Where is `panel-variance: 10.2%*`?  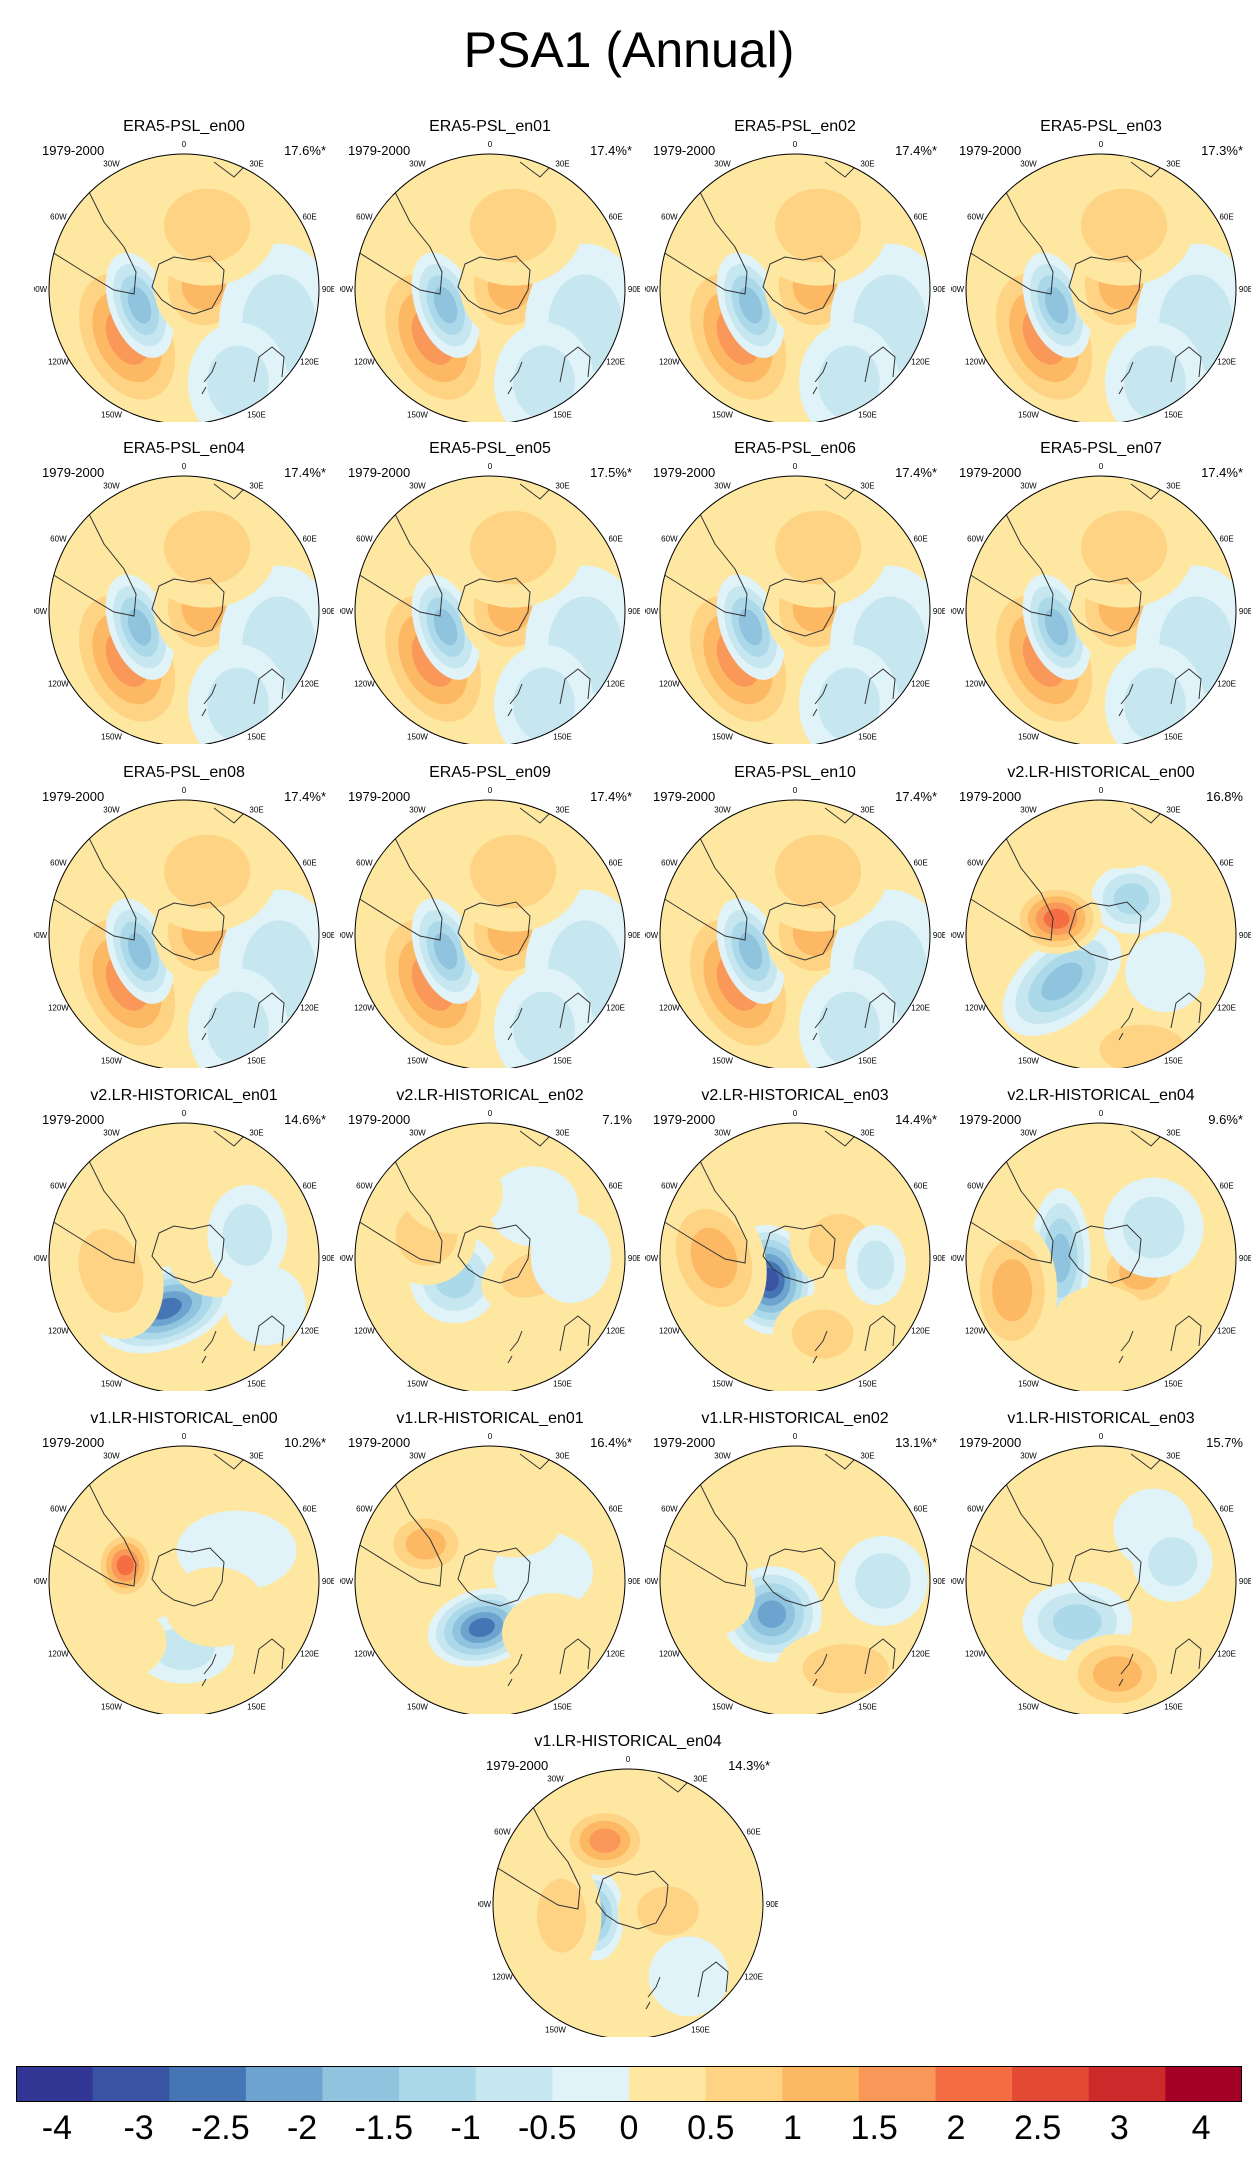 panel-variance: 10.2%* is located at coordinates (305, 1442).